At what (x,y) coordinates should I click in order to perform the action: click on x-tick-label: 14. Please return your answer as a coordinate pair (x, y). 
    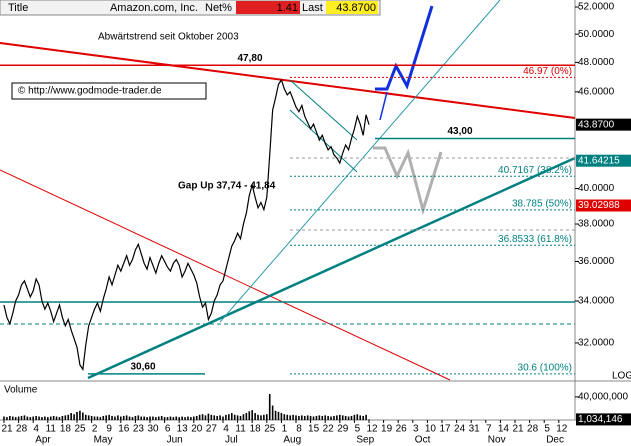
    Looking at the image, I should click on (504, 429).